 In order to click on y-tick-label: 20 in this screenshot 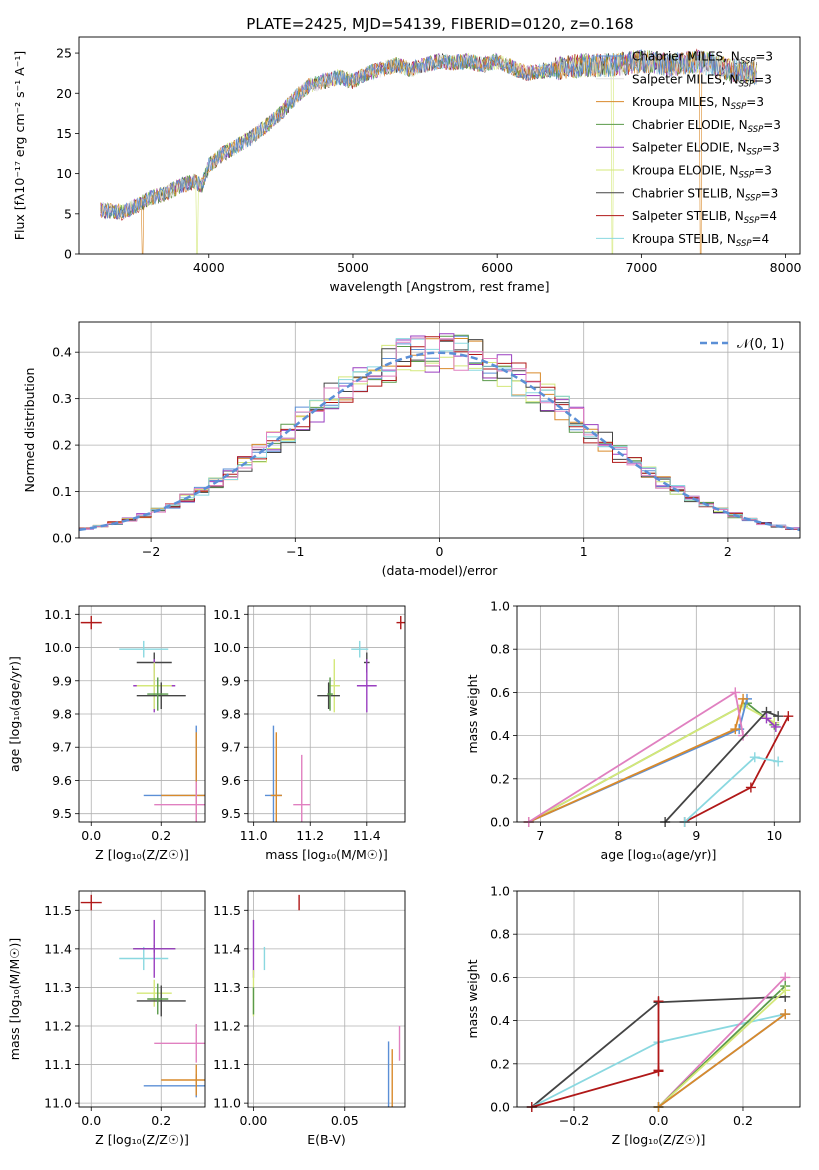, I will do `click(64, 93)`.